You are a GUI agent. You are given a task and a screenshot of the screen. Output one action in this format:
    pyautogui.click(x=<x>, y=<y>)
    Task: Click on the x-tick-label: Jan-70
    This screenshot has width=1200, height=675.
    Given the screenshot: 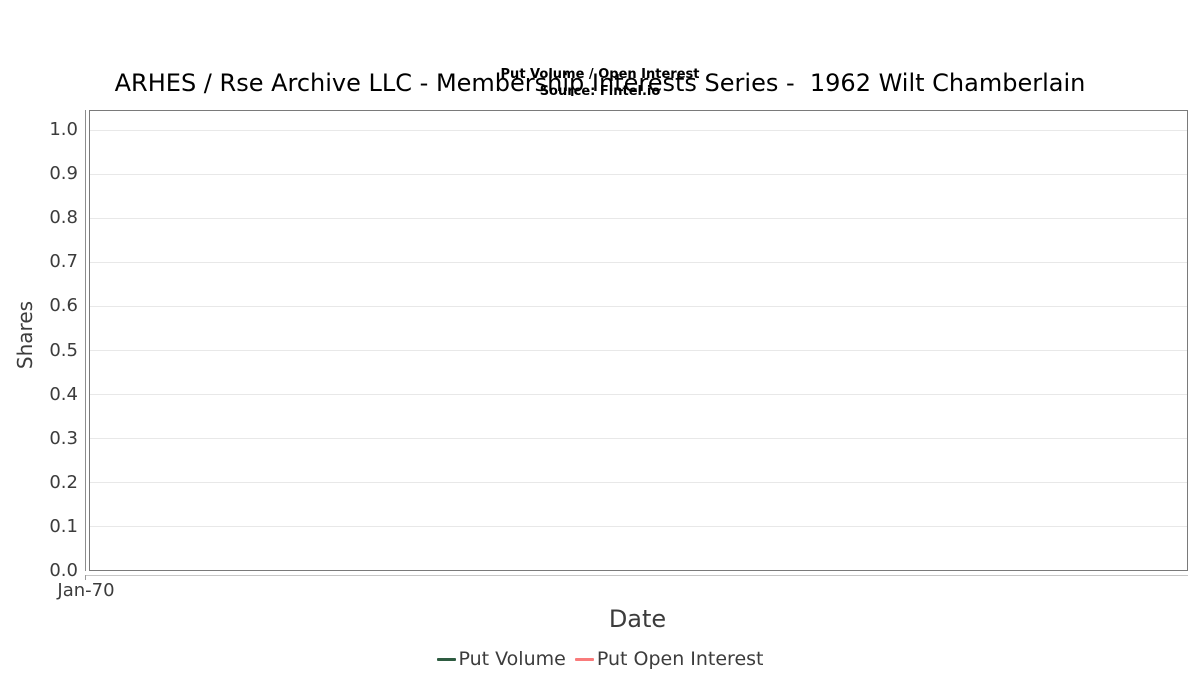 What is the action you would take?
    pyautogui.click(x=86, y=590)
    